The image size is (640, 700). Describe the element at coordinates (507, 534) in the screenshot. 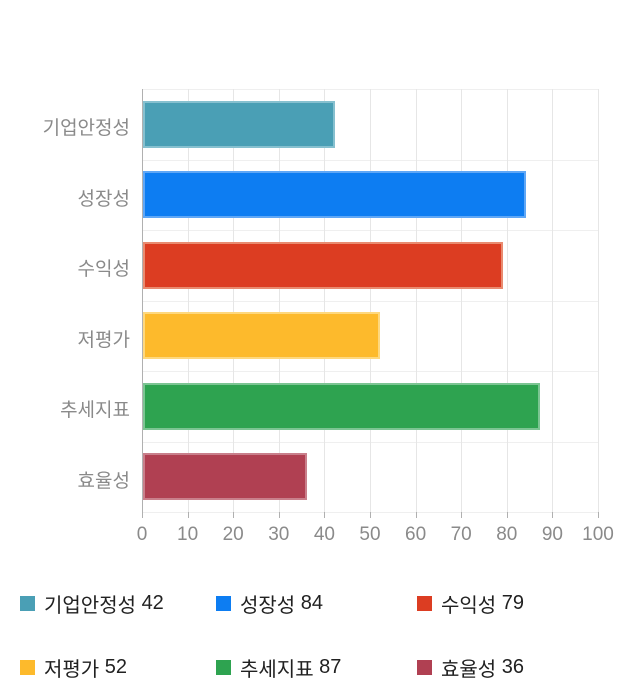

I see `x-axis-tick-label: 80` at that location.